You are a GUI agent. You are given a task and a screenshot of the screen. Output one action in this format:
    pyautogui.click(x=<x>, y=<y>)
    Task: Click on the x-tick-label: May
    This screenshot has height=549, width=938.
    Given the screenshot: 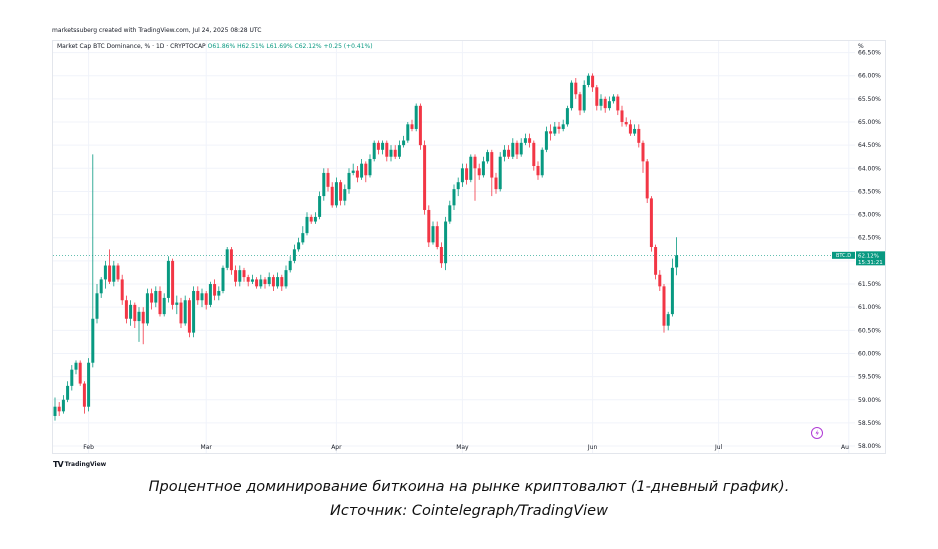 What is the action you would take?
    pyautogui.click(x=462, y=447)
    